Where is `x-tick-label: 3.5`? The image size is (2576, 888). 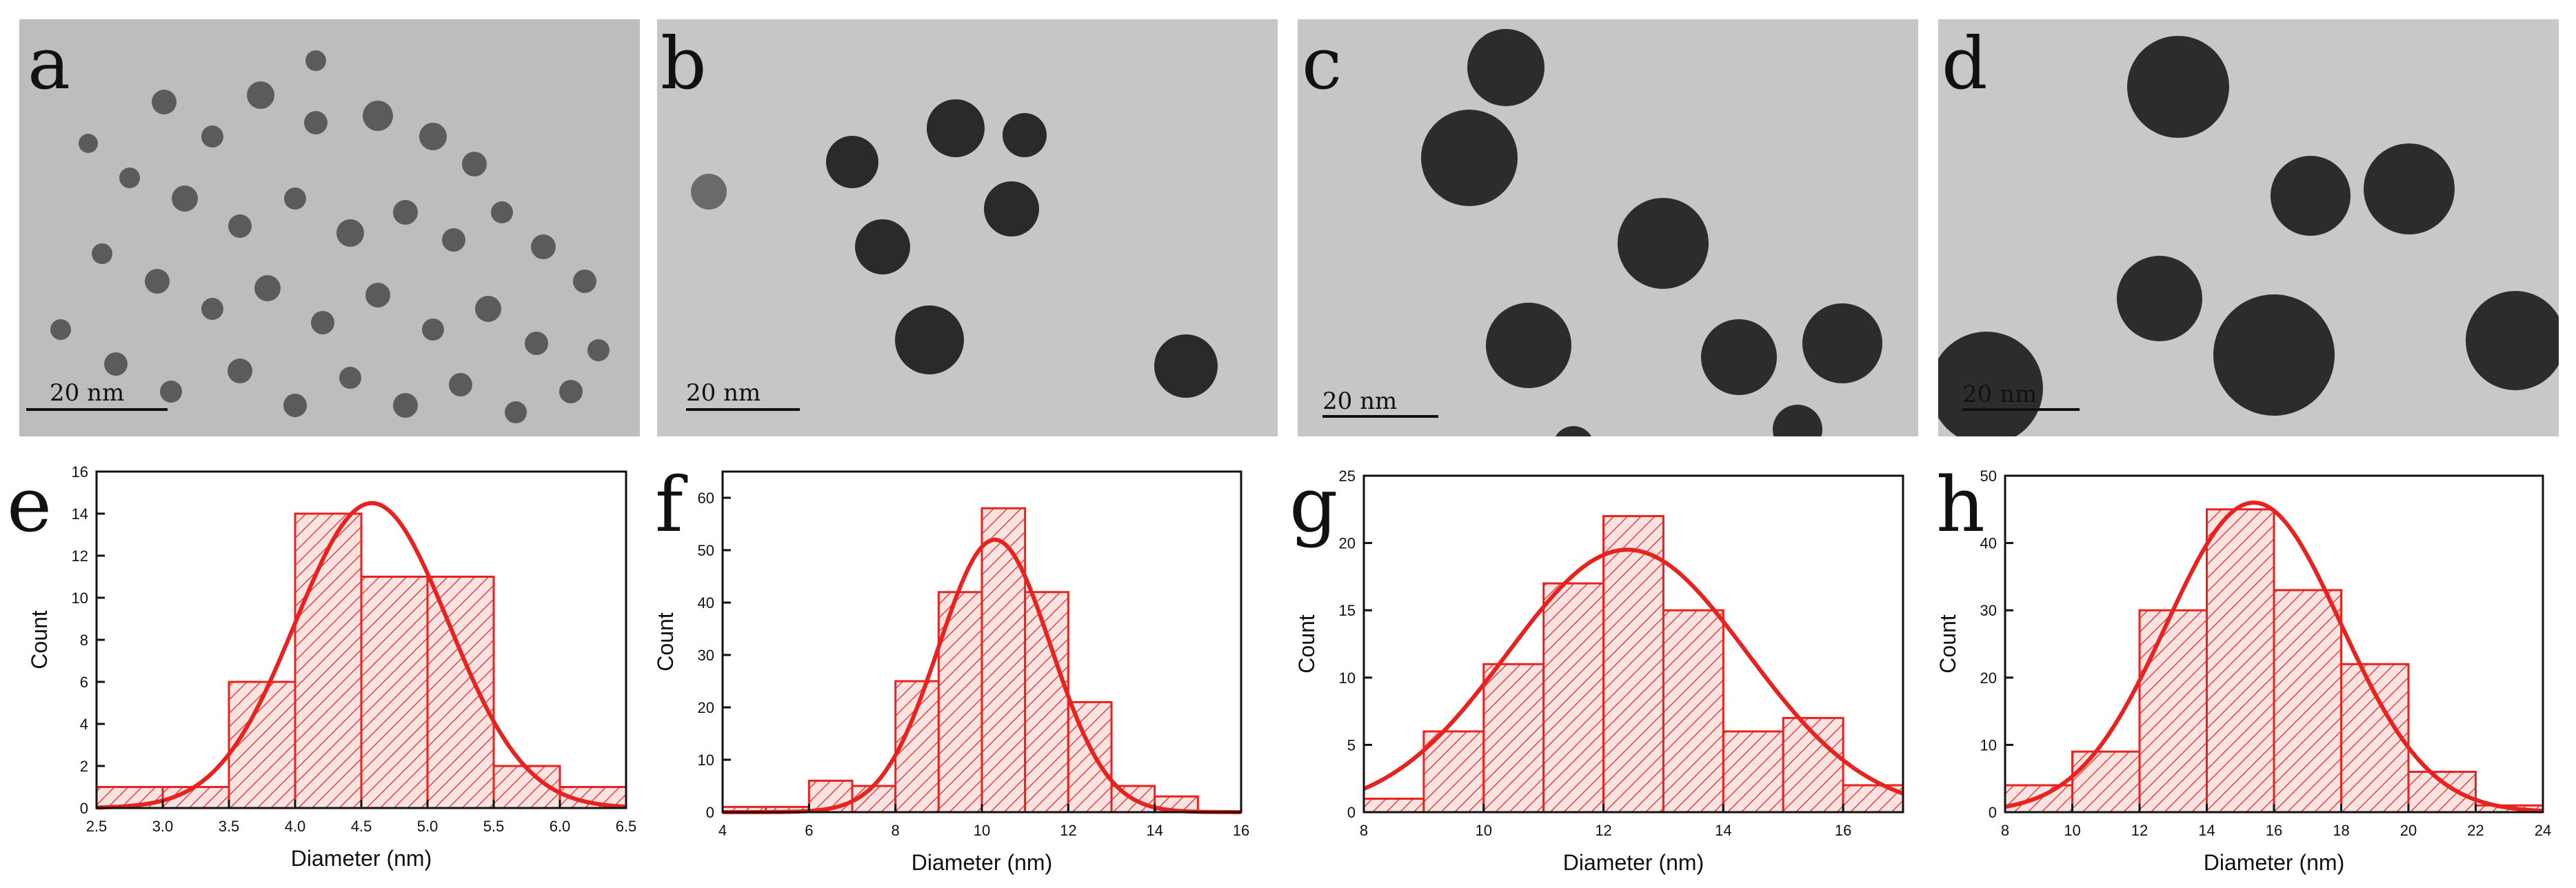
x-tick-label: 3.5 is located at coordinates (229, 826).